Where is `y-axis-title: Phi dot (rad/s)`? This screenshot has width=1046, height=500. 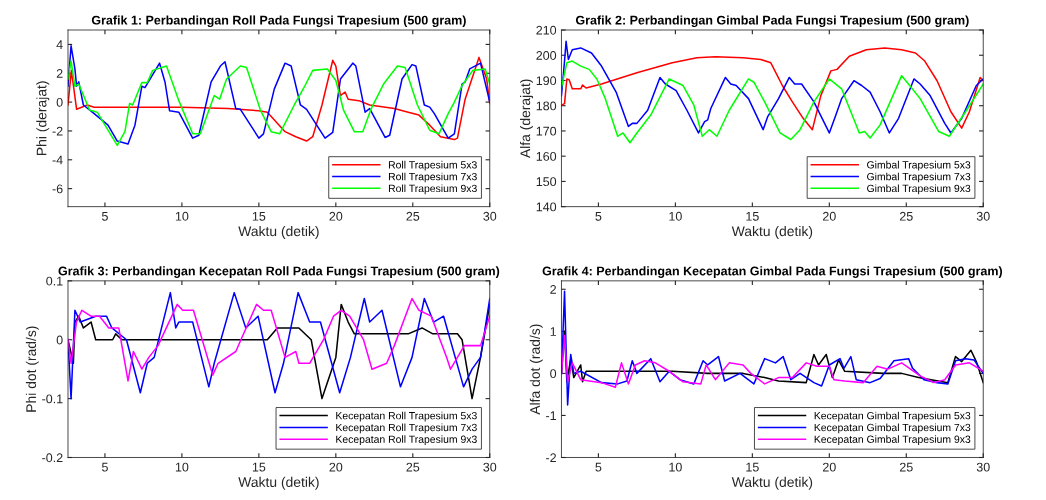
y-axis-title: Phi dot (rad/s) is located at coordinates (32, 369).